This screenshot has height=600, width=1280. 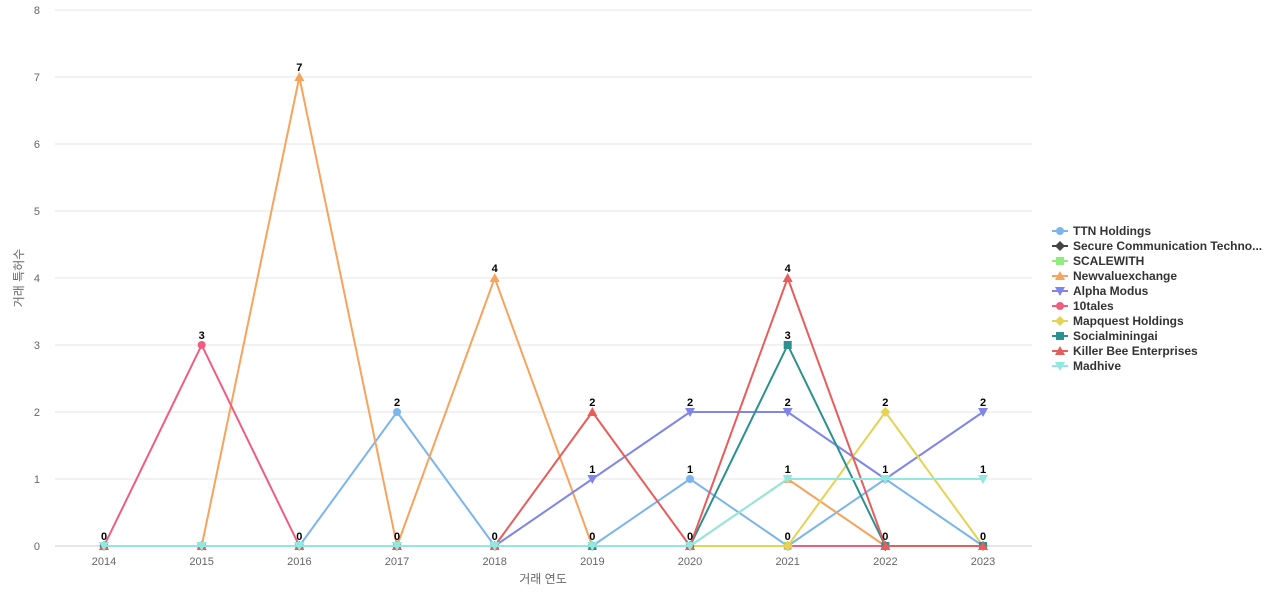 I want to click on x-tick-label: 2016, so click(x=299, y=562).